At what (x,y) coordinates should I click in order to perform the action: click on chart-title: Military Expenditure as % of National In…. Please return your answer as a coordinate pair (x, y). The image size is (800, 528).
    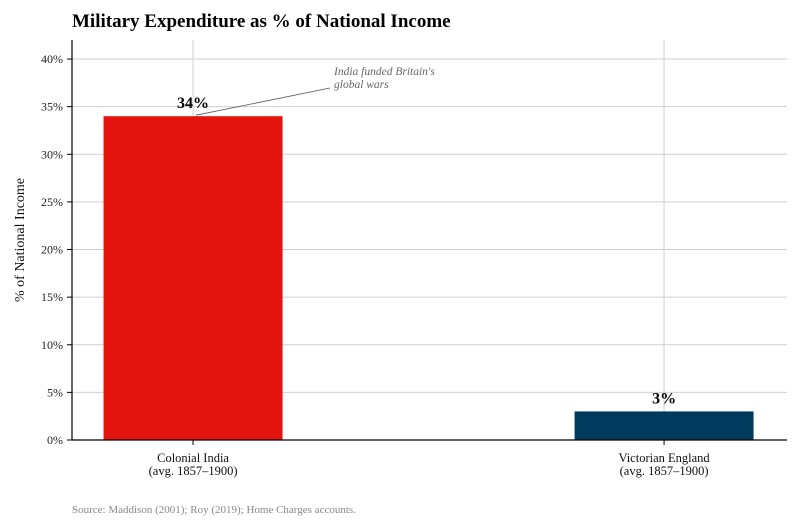
    Looking at the image, I should click on (261, 21).